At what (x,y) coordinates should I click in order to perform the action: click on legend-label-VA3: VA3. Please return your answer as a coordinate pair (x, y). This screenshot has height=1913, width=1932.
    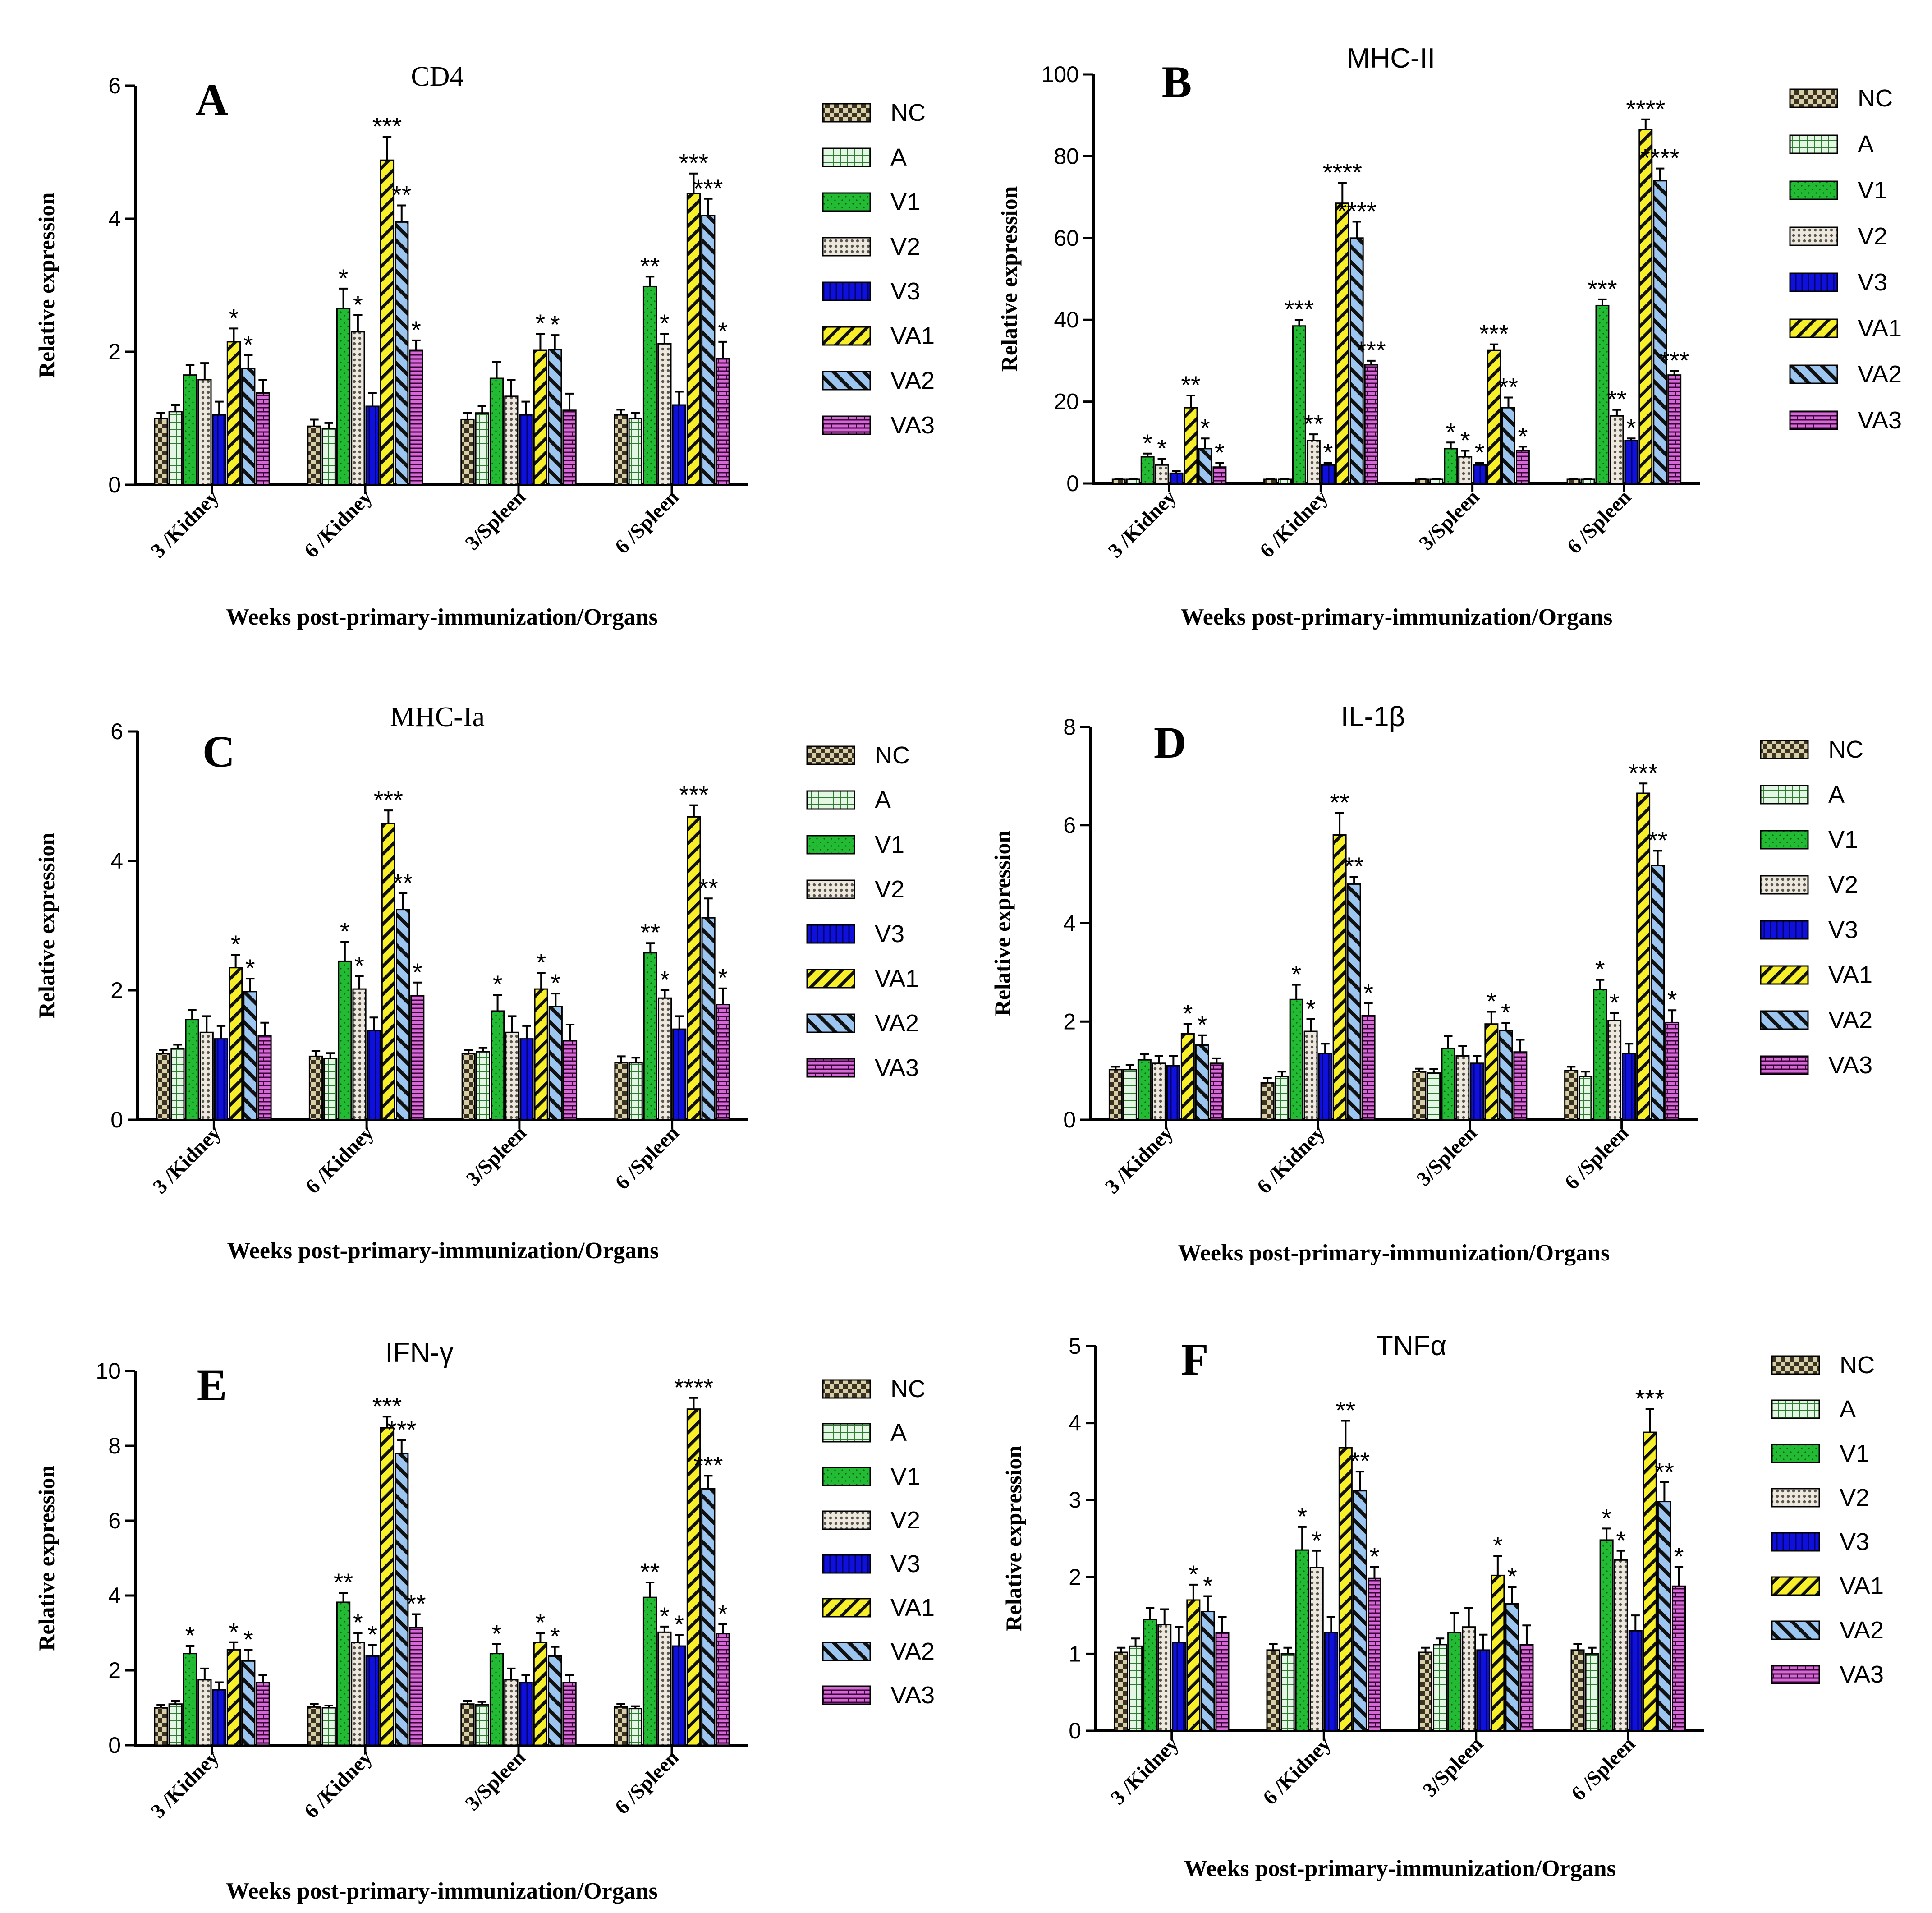
    Looking at the image, I should click on (912, 425).